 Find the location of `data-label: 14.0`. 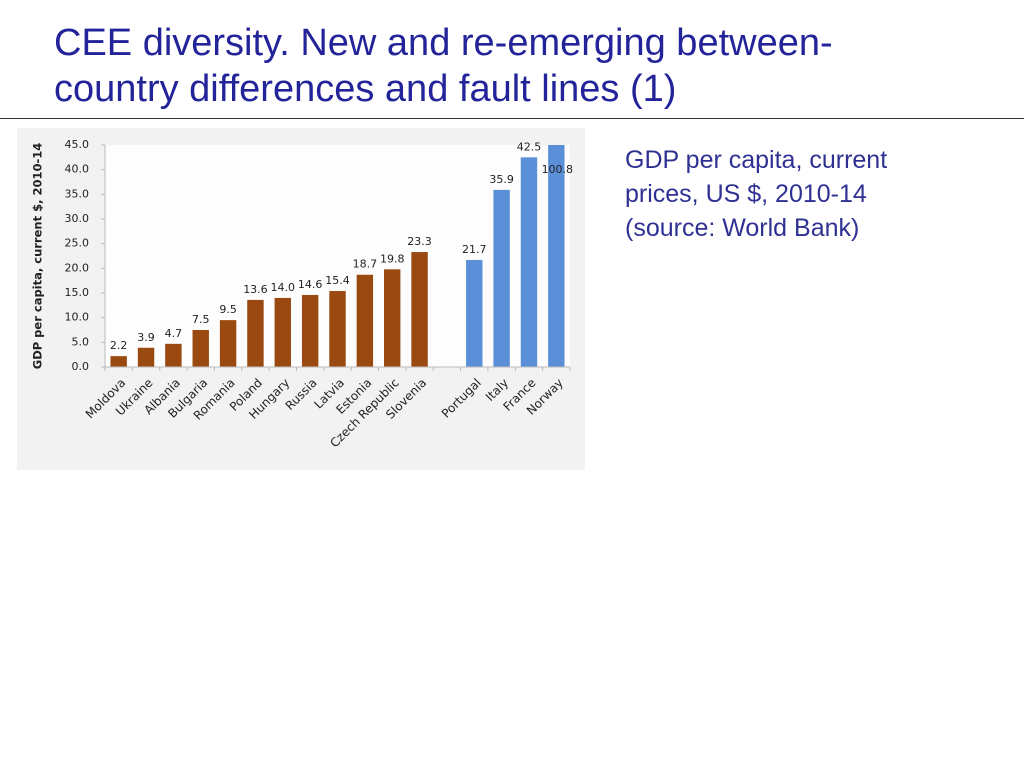

data-label: 14.0 is located at coordinates (283, 287).